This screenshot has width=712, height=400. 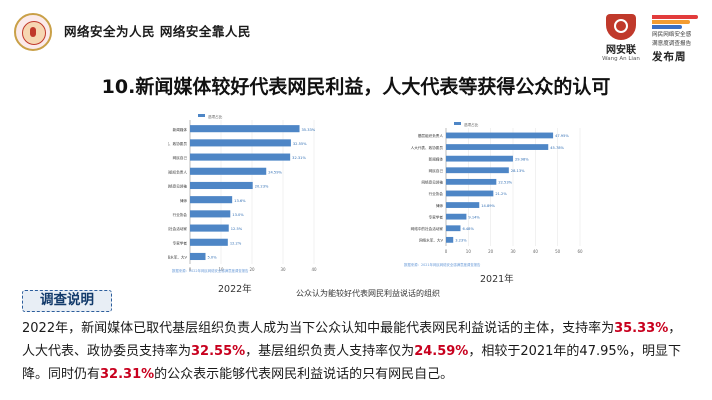 I want to click on data-label: 21.2%, so click(x=501, y=194).